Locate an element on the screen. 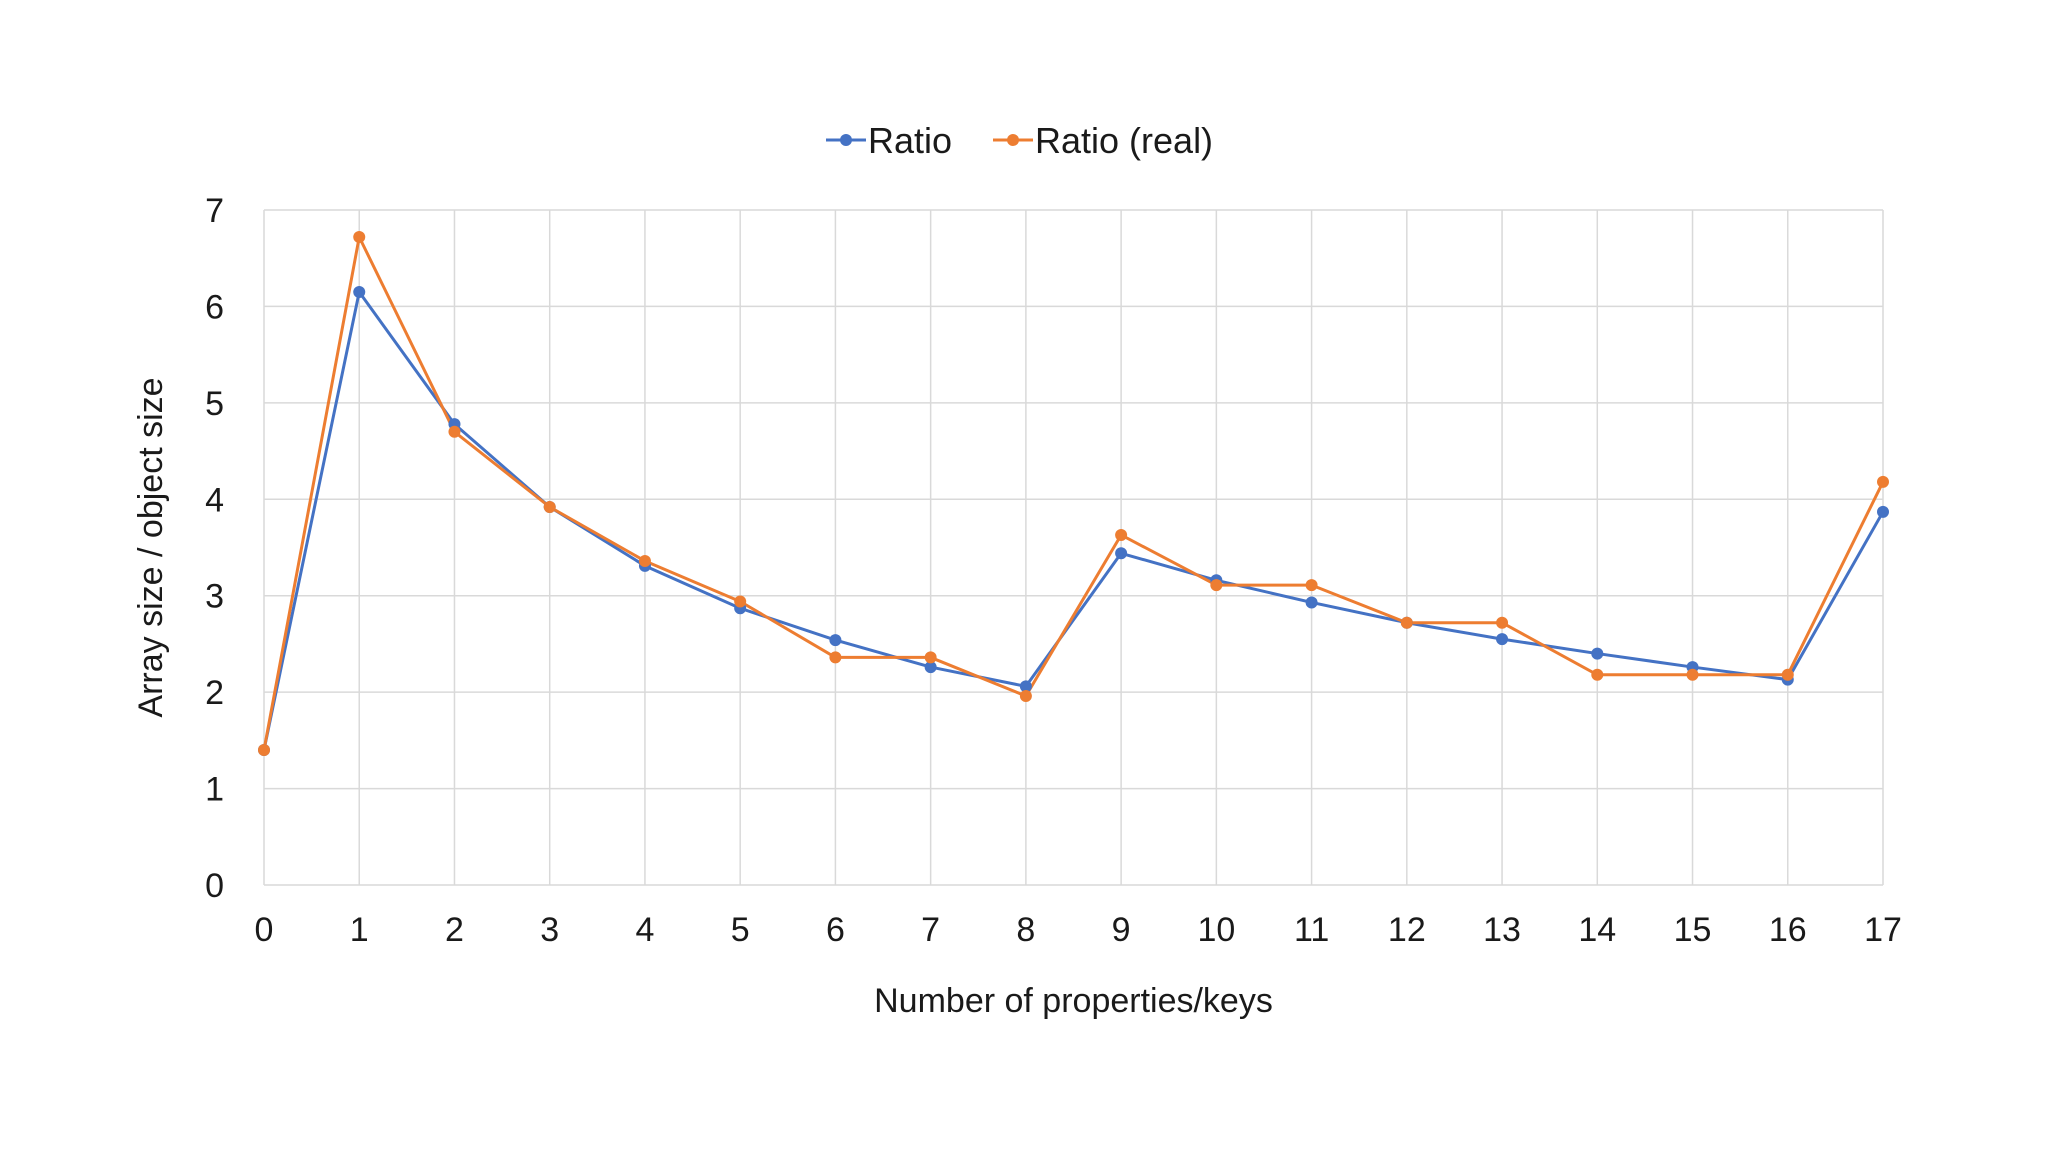  x-tick-label: 6 is located at coordinates (835, 930).